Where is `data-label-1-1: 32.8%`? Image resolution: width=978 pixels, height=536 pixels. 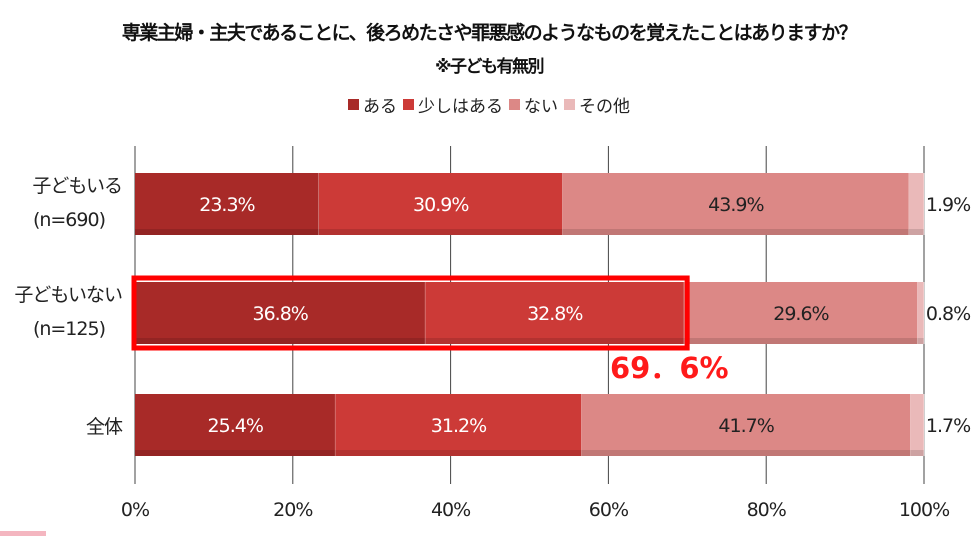 data-label-1-1: 32.8% is located at coordinates (554, 314).